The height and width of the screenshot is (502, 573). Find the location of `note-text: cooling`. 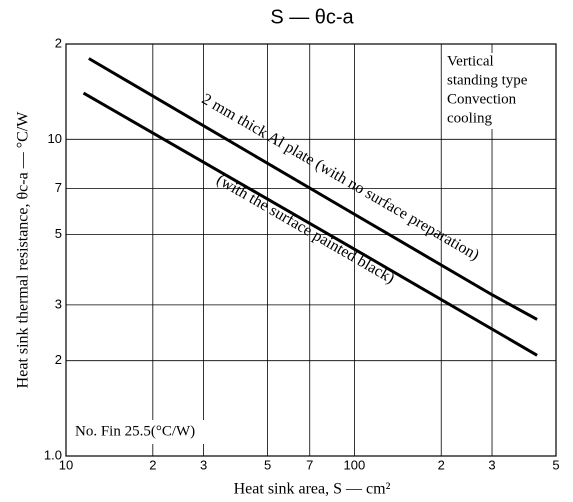

note-text: cooling is located at coordinates (469, 118).